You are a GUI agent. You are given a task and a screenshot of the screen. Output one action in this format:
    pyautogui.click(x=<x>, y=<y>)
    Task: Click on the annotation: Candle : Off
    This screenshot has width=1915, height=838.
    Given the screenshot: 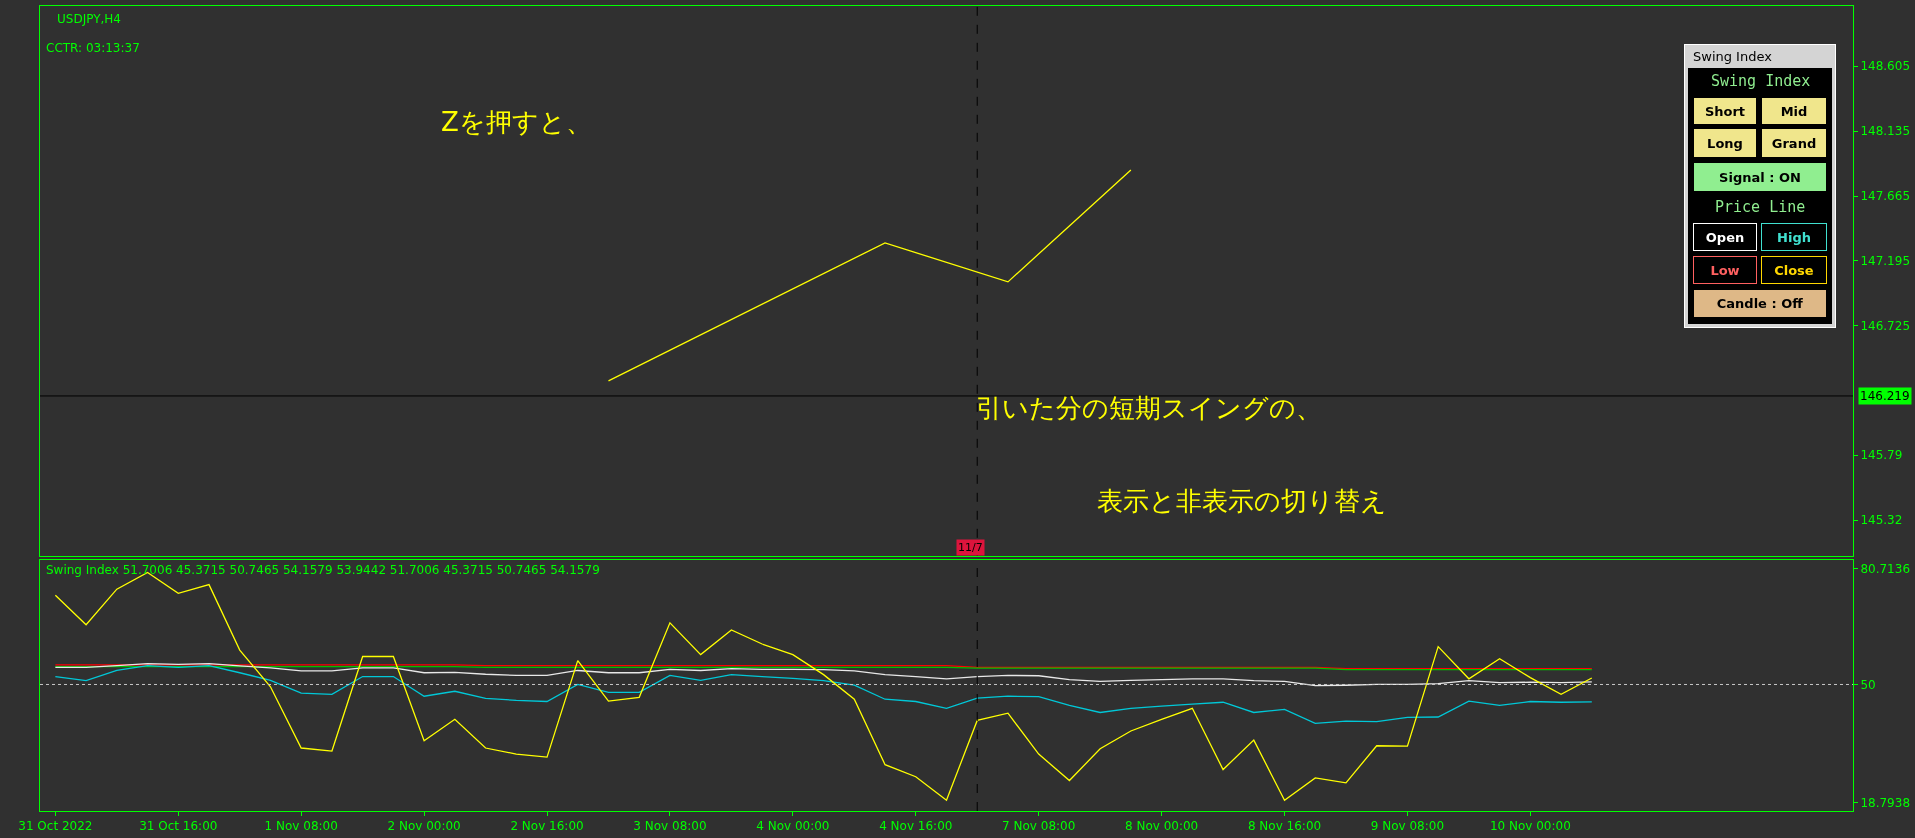 What is the action you would take?
    pyautogui.click(x=1760, y=303)
    